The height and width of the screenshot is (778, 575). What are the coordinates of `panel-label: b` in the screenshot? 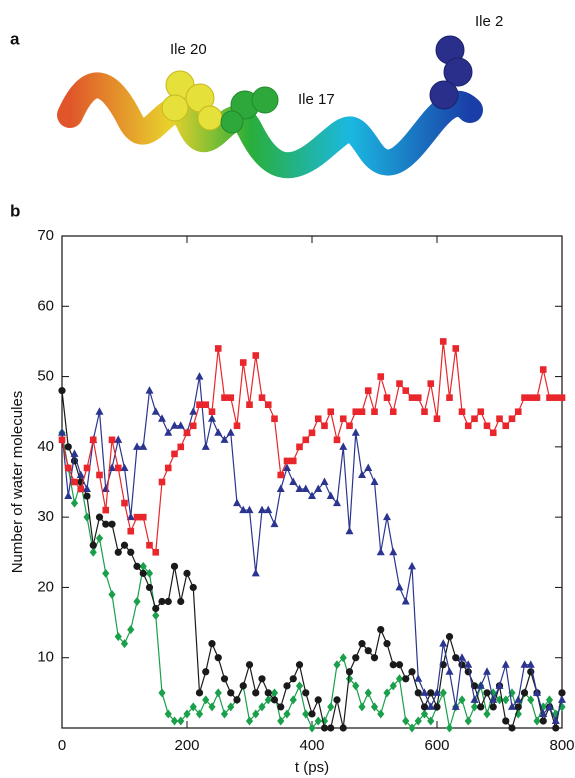 It's located at (15, 210).